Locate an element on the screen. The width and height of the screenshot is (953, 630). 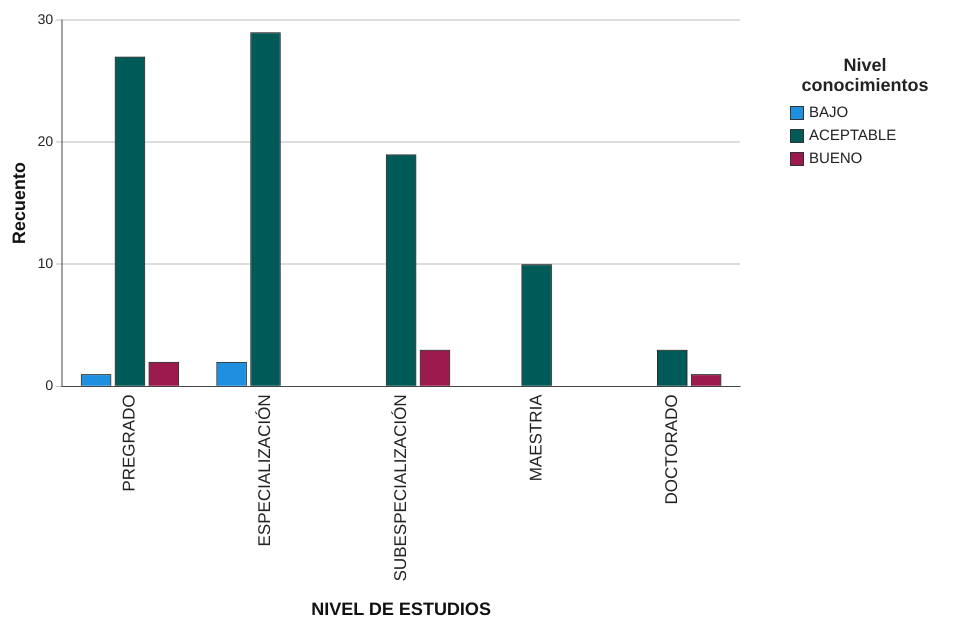
x-axis-title: NIVEL DE ESTUDIOS is located at coordinates (401, 609).